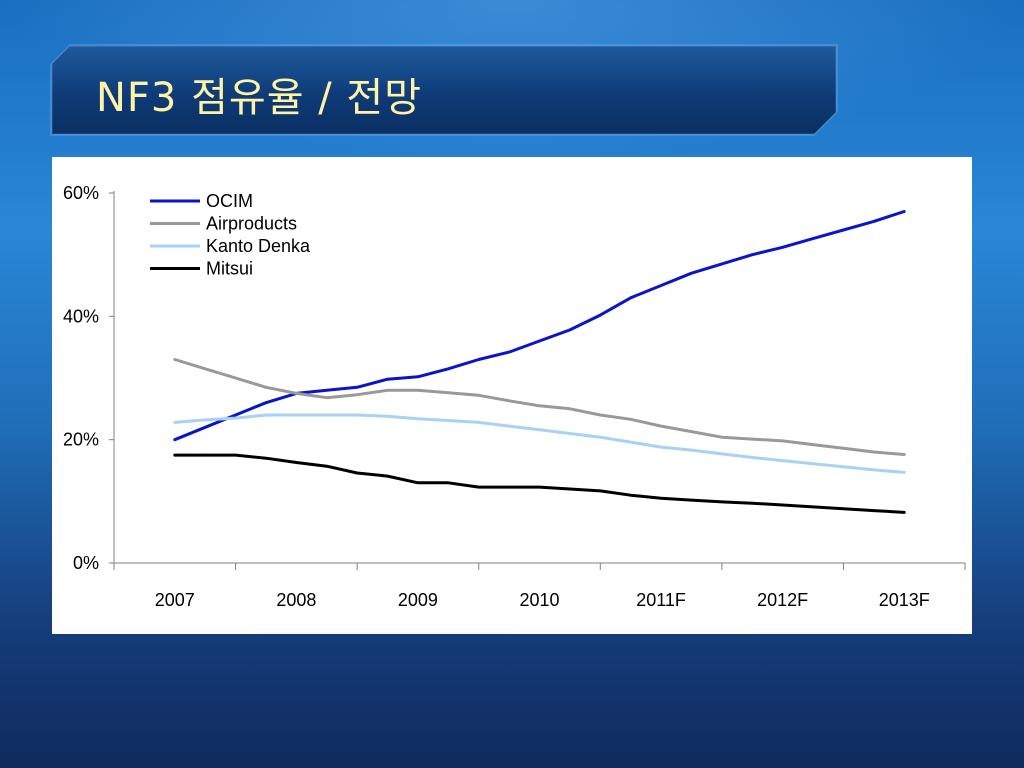  What do you see at coordinates (539, 483) in the screenshot?
I see `series-line-mitsui` at bounding box center [539, 483].